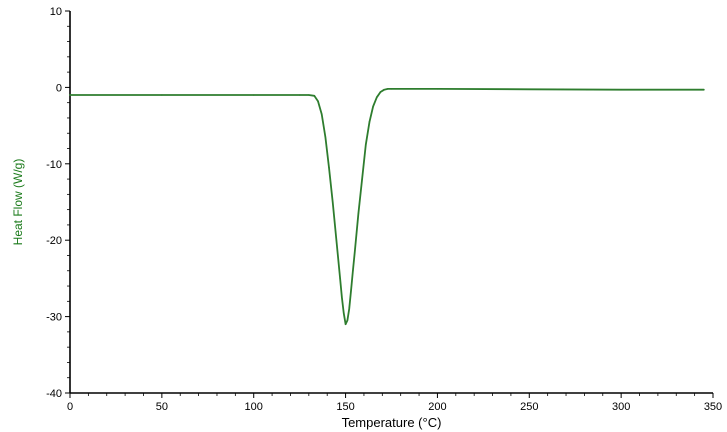 This screenshot has height=432, width=727. Describe the element at coordinates (254, 407) in the screenshot. I see `x-tick-label: 100` at that location.